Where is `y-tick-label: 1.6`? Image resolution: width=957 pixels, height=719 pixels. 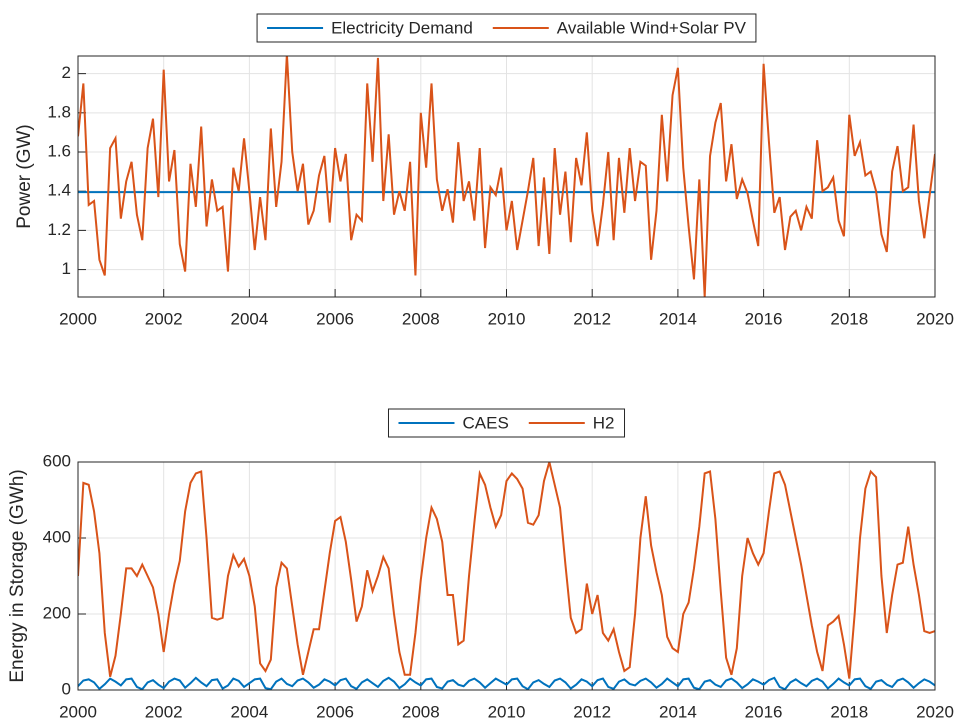
y-tick-label: 1.6 is located at coordinates (59, 150).